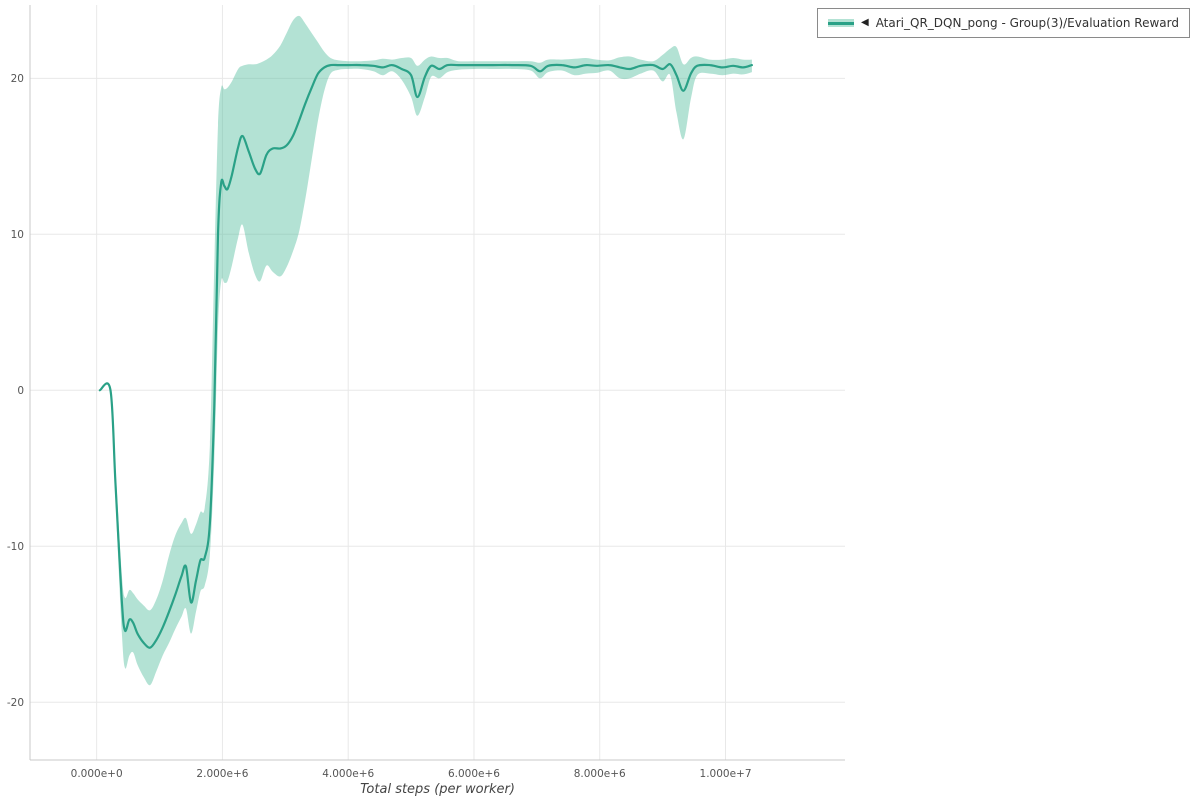  I want to click on legend-collapse-arrow-icon: ◀, so click(864, 22).